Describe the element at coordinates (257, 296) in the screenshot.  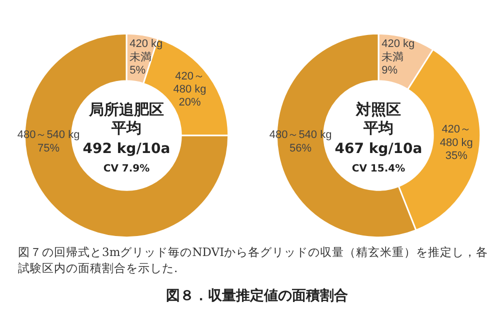
I see `caption: 図８．収量推定値の面積割合` at that location.